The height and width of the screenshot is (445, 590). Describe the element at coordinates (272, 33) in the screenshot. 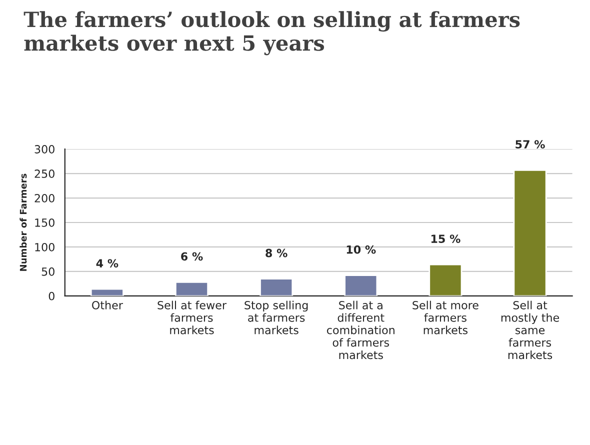

I see `chart-title: The farmers’ outlook on selling at farmers markets over next 5 years` at that location.